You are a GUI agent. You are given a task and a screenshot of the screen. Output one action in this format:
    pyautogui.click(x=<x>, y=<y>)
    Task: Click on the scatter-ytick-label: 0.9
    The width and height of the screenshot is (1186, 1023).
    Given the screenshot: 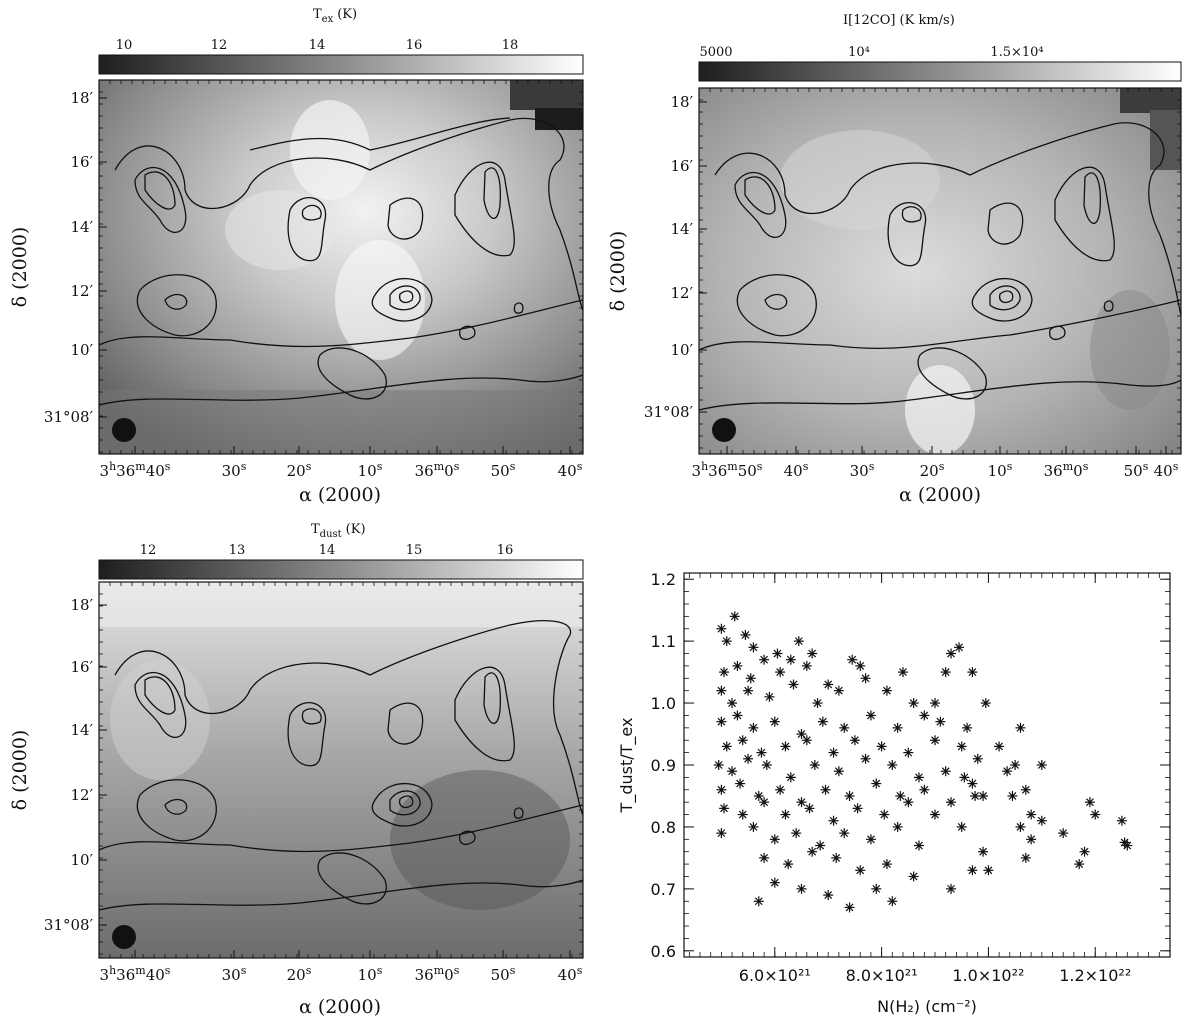 What is the action you would take?
    pyautogui.click(x=663, y=765)
    